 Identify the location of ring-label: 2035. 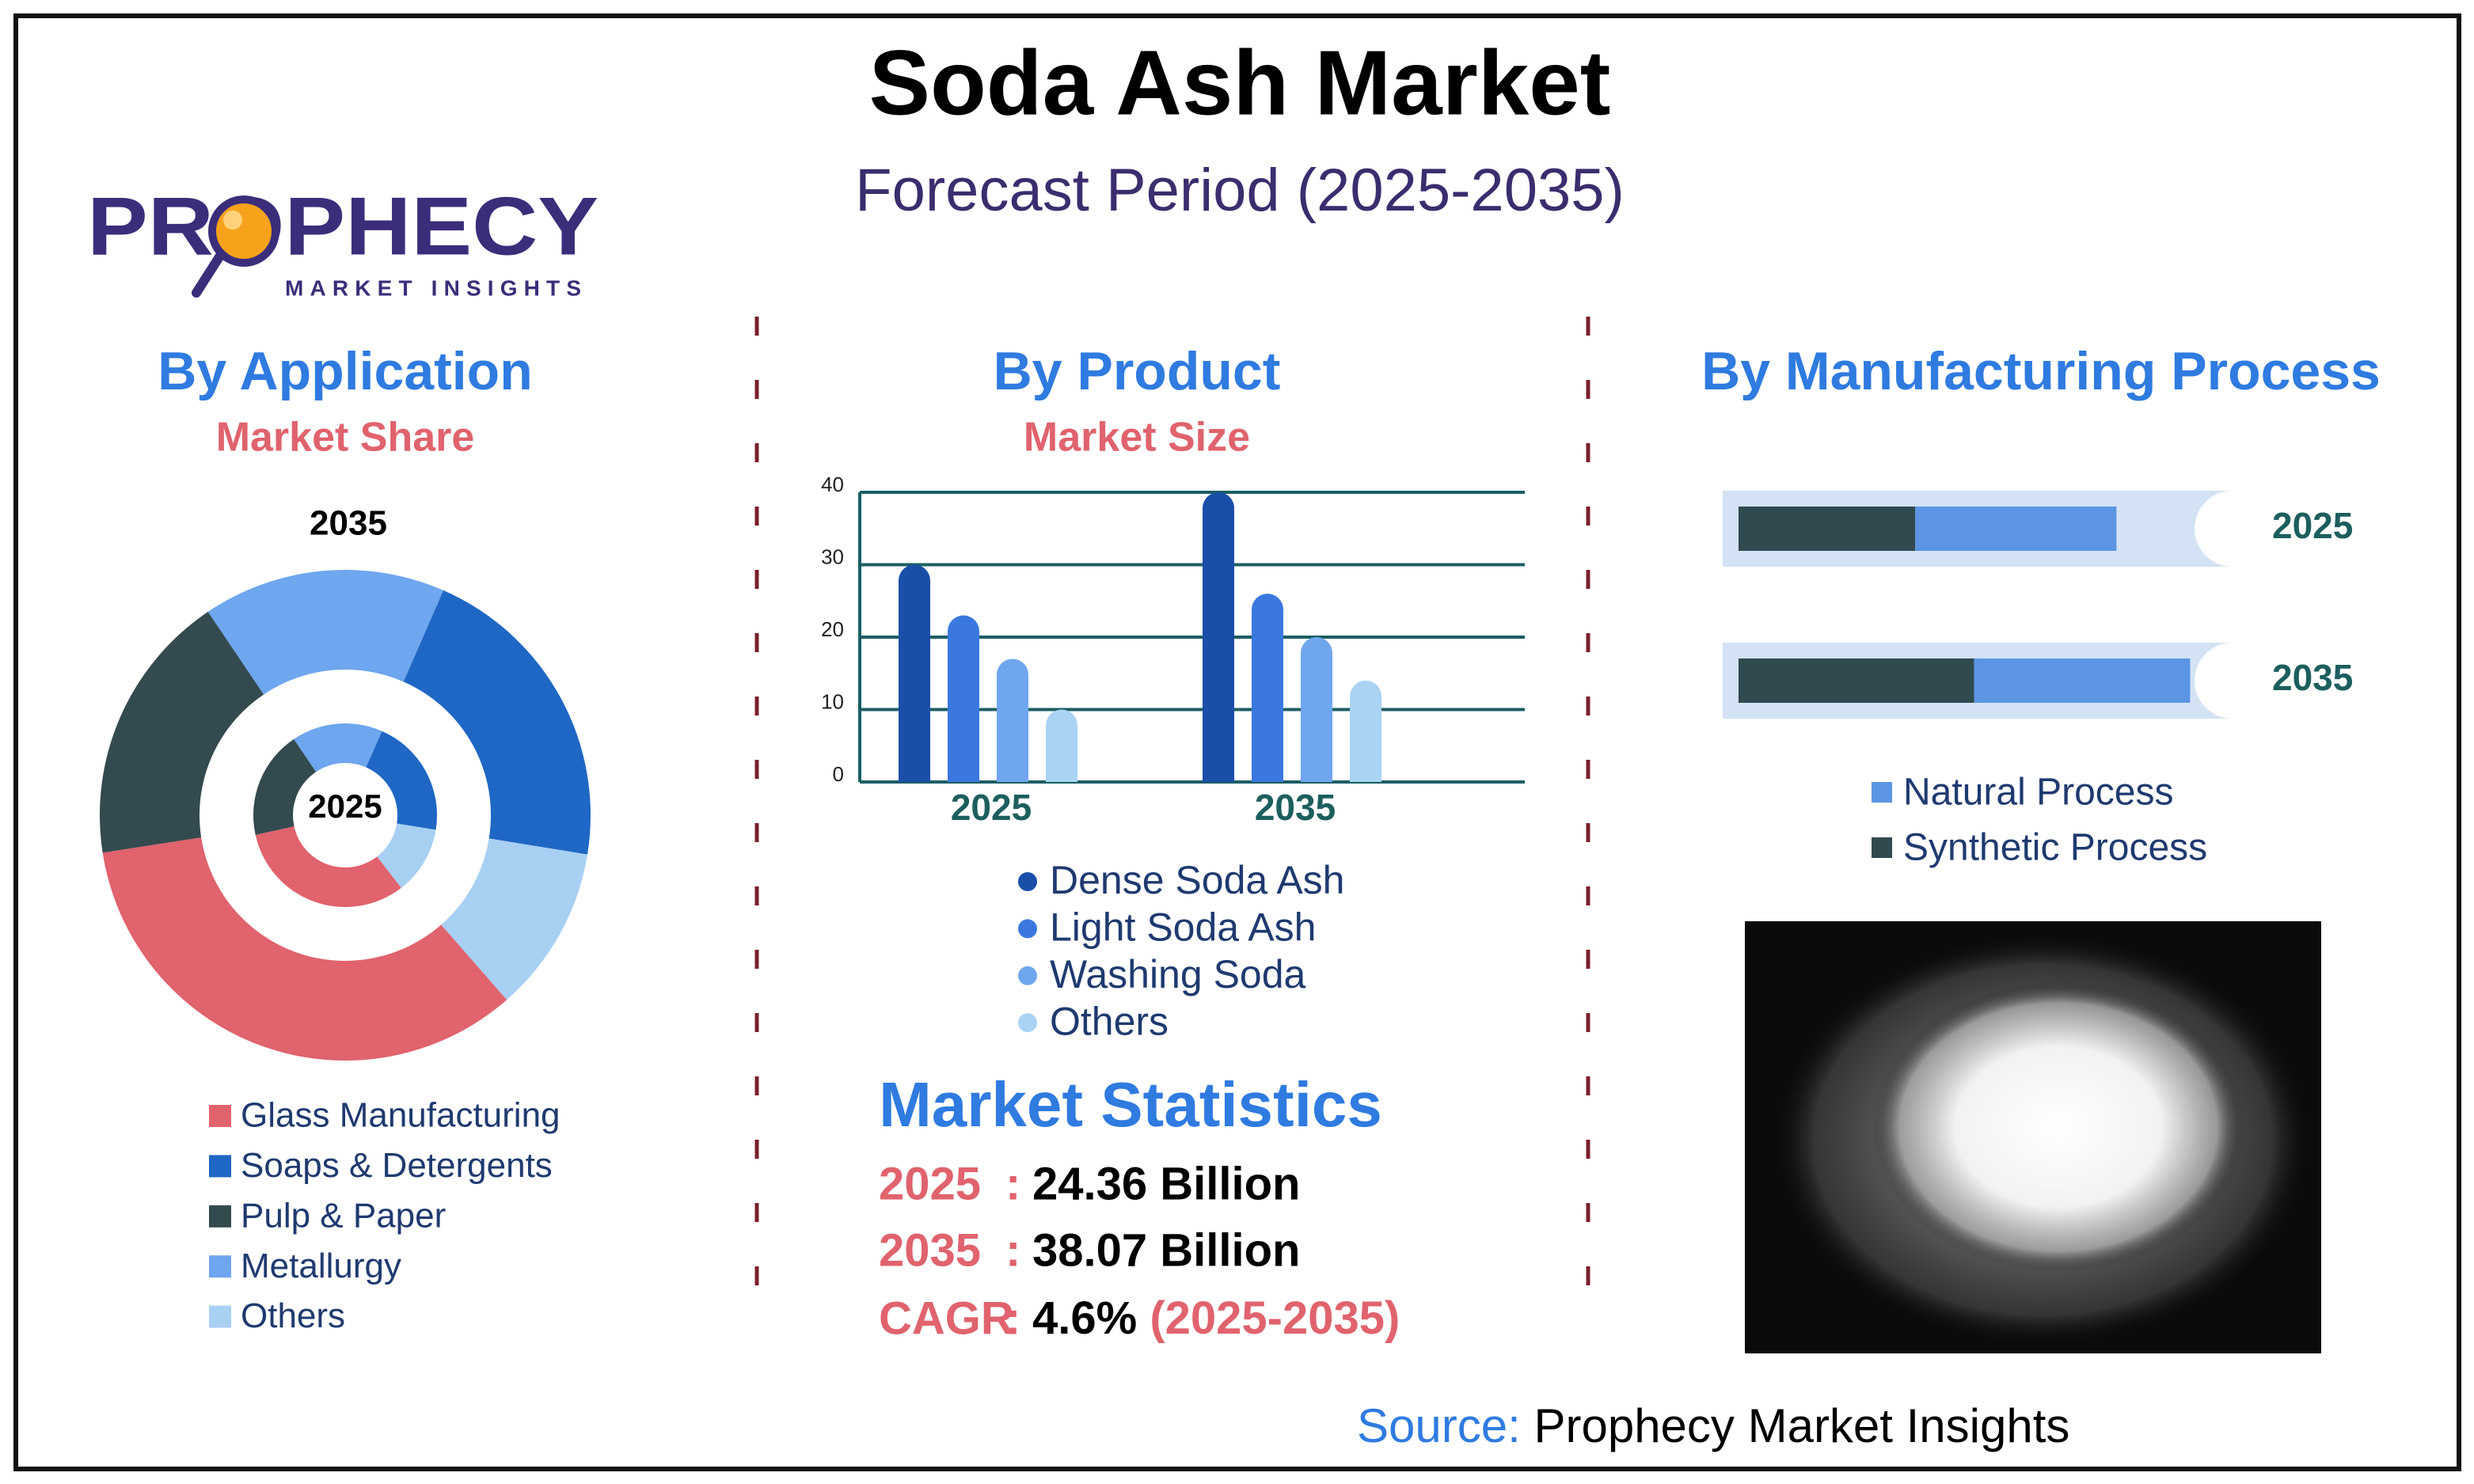
(349, 523).